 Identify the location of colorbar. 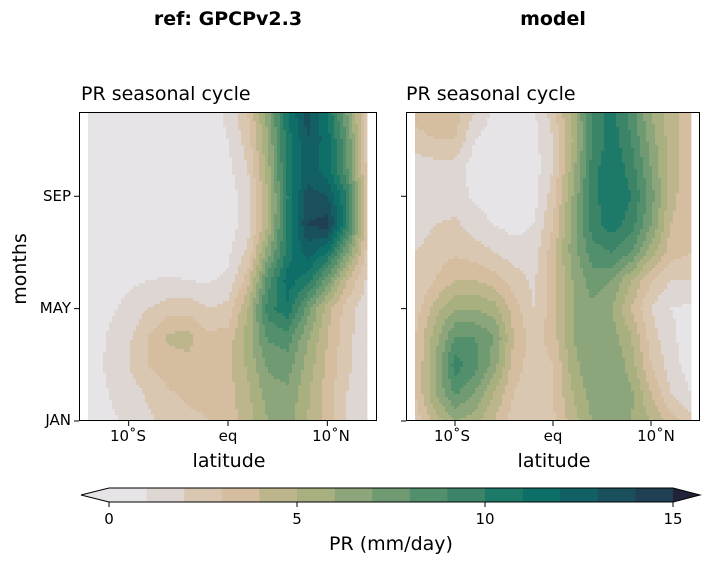
(391, 497).